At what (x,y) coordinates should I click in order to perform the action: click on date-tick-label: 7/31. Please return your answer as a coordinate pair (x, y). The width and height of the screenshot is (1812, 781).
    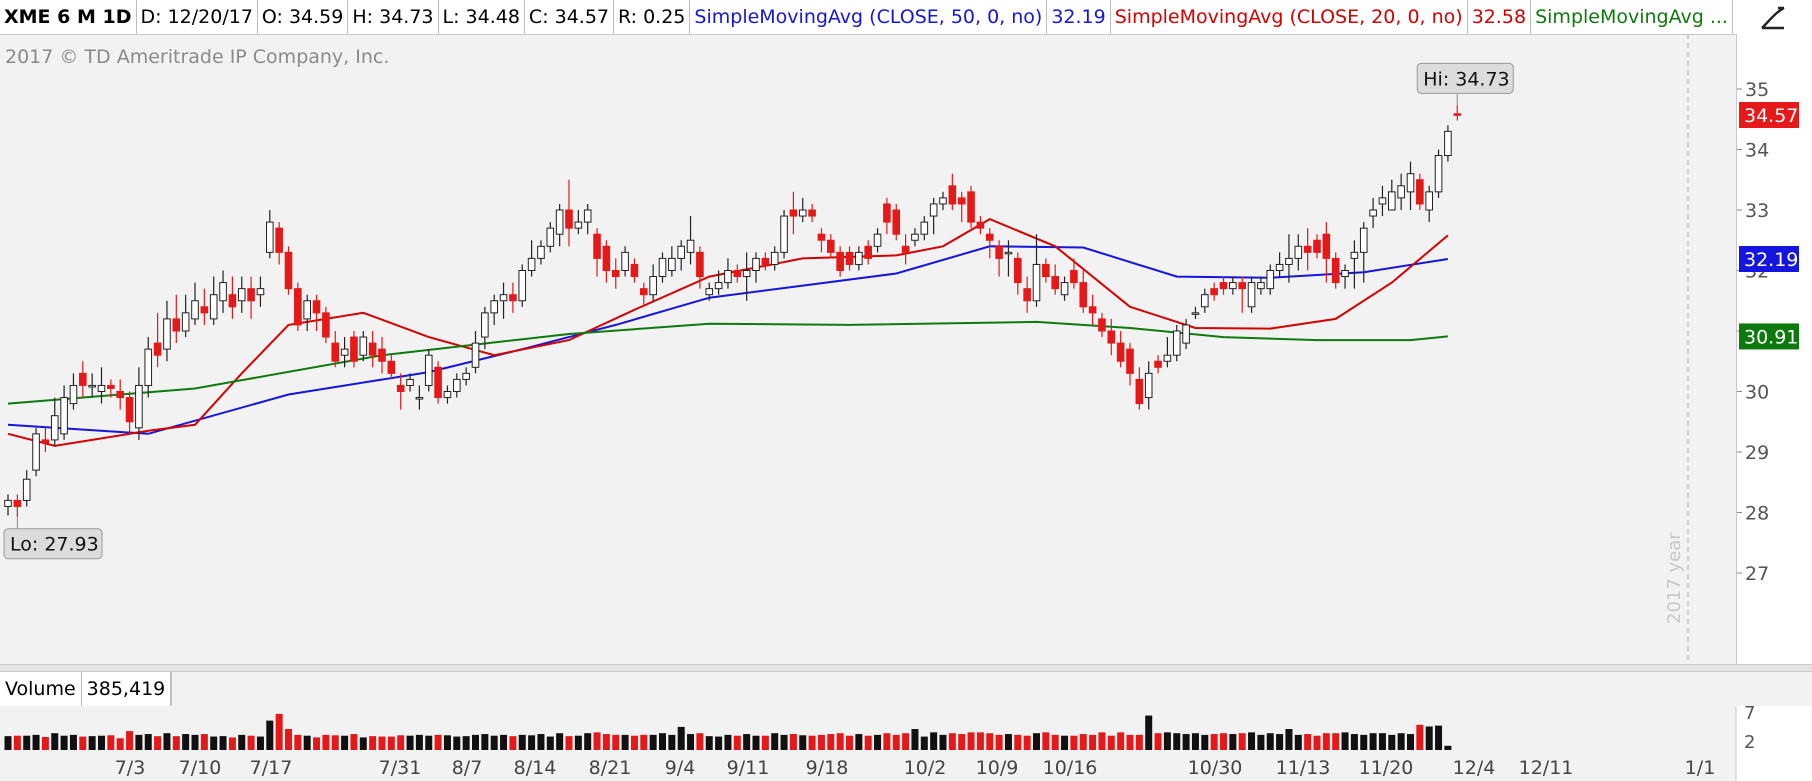
    Looking at the image, I should click on (400, 768).